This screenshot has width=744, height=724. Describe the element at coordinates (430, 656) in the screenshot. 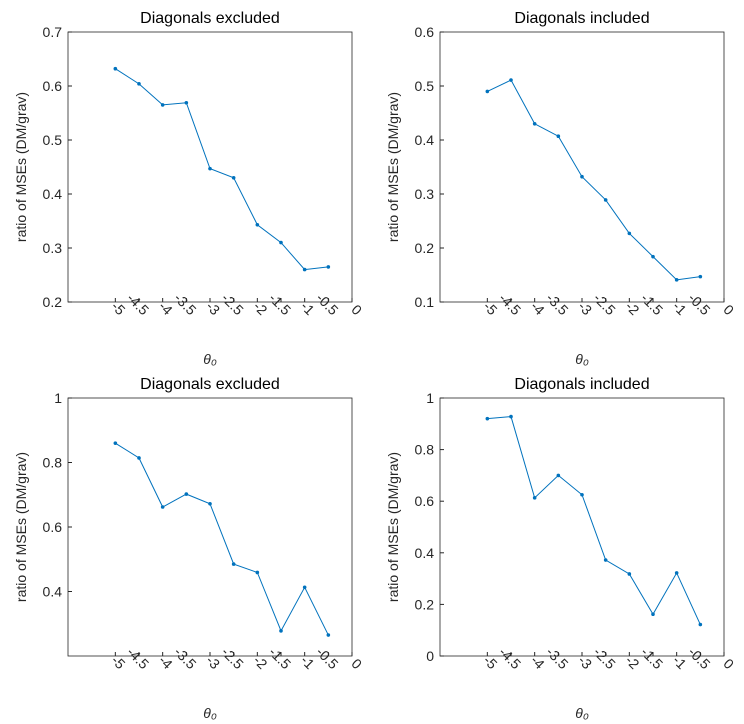

I see `y-tick-label: 0` at that location.